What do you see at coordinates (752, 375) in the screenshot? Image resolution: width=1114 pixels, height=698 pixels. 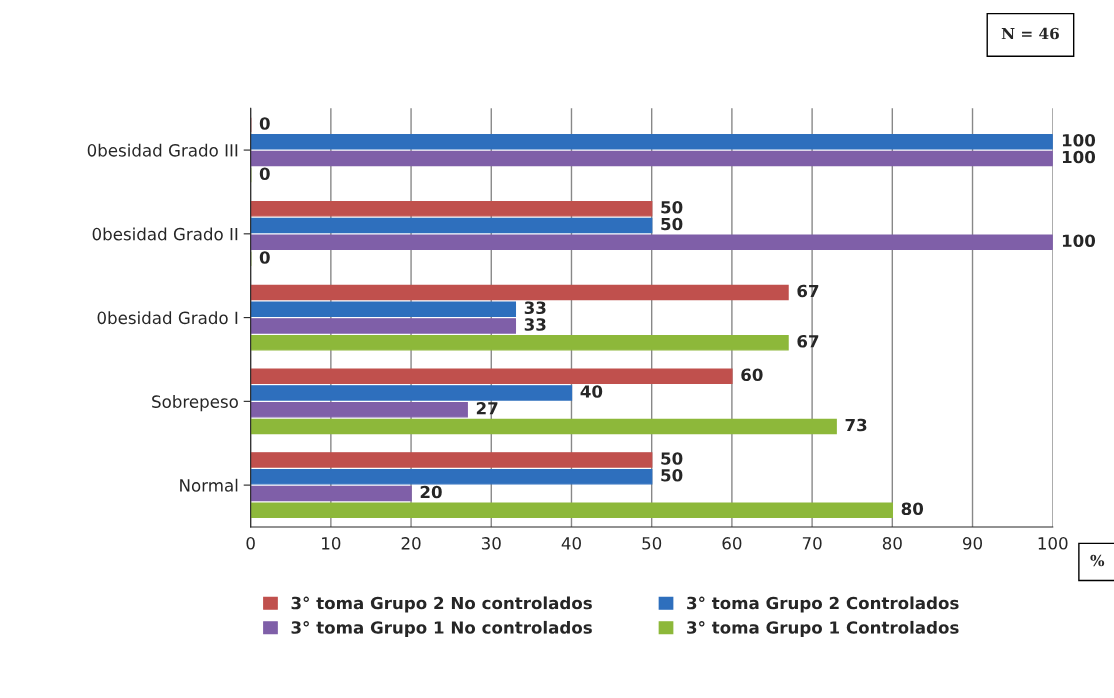 I see `data-label: 60` at bounding box center [752, 375].